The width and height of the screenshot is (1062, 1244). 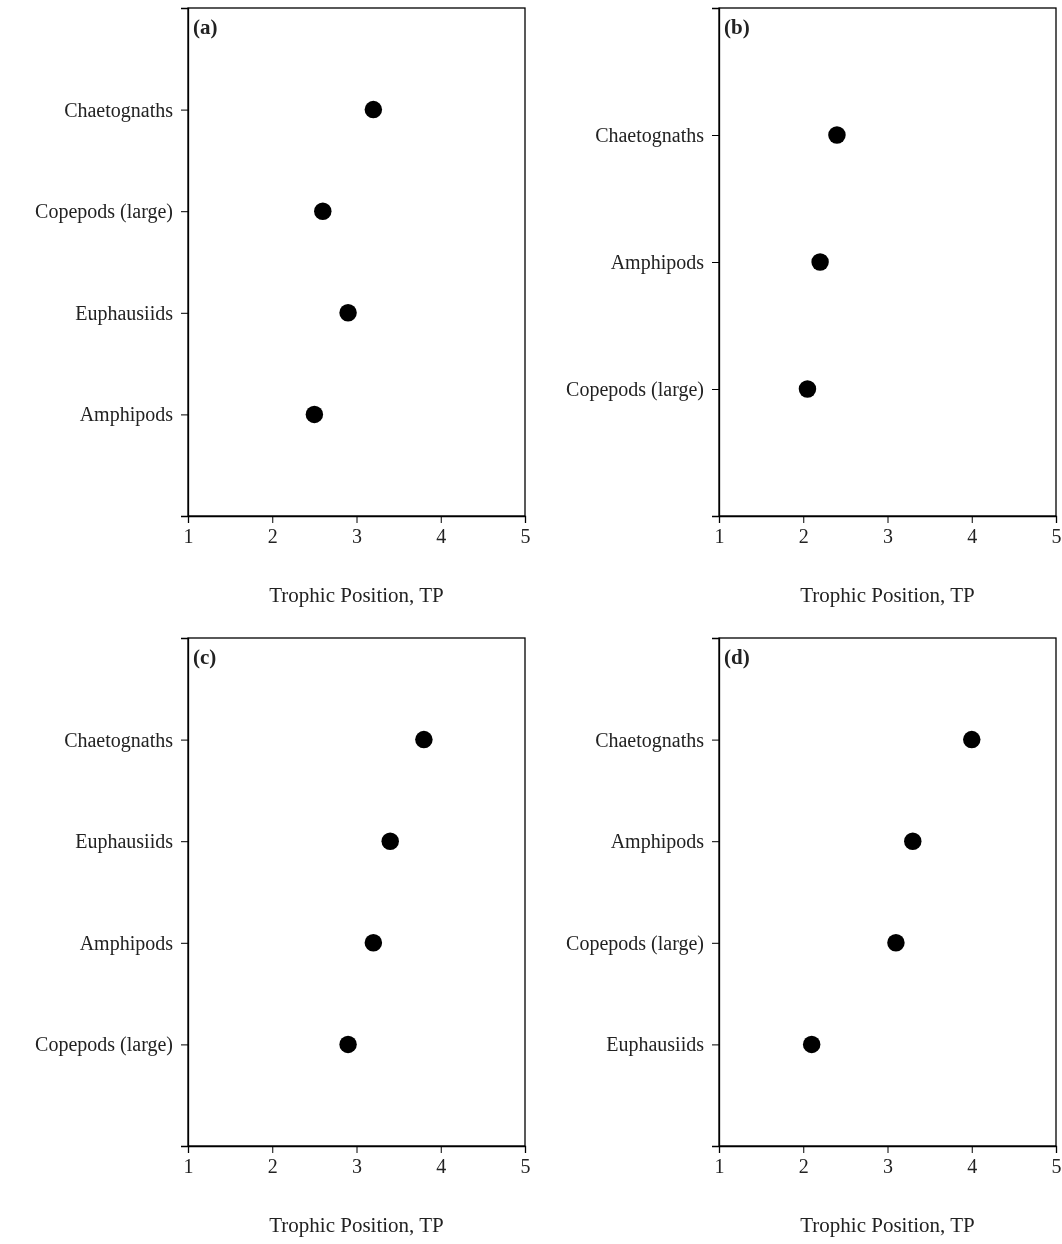 I want to click on chart-title: (b), so click(x=737, y=27).